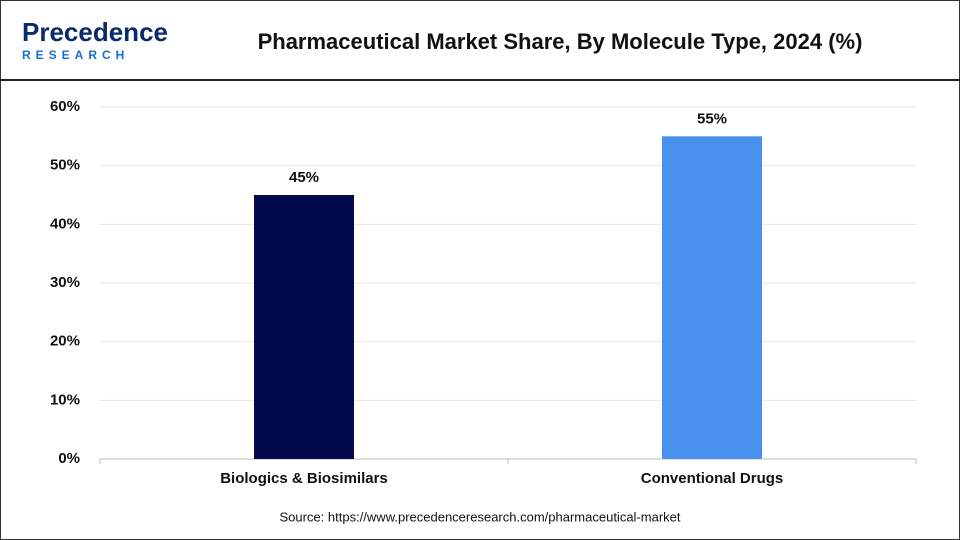 The height and width of the screenshot is (540, 960). Describe the element at coordinates (304, 177) in the screenshot. I see `data-label: 45%` at that location.